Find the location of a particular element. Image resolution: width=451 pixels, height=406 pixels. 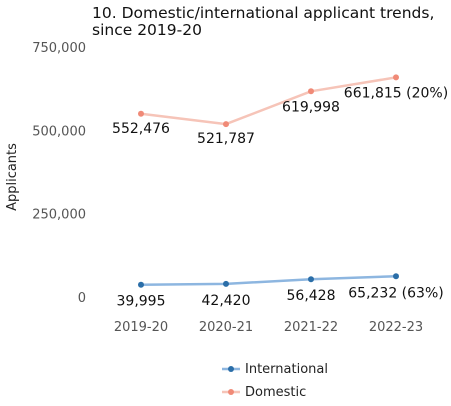

data-label-international: 39,995 is located at coordinates (141, 302).